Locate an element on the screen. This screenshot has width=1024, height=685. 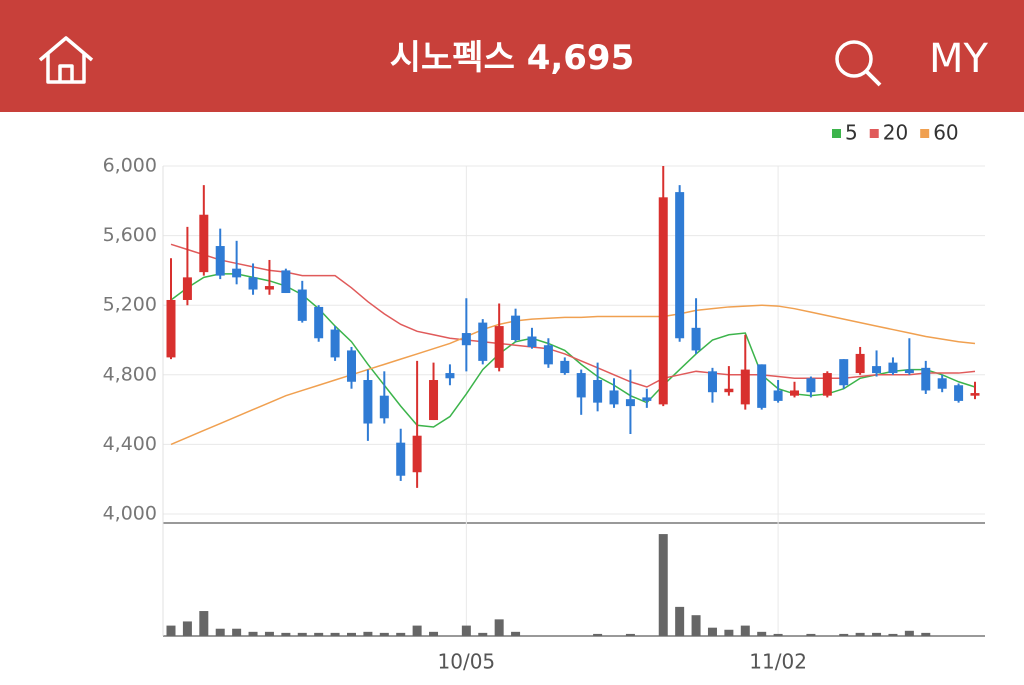
legend-label: 5 is located at coordinates (851, 133).